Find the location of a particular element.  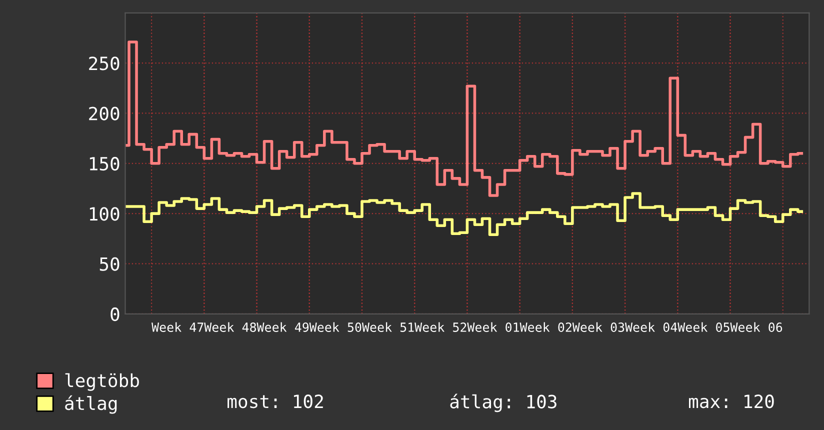

x-tick-label: Week 48 is located at coordinates (230, 327).